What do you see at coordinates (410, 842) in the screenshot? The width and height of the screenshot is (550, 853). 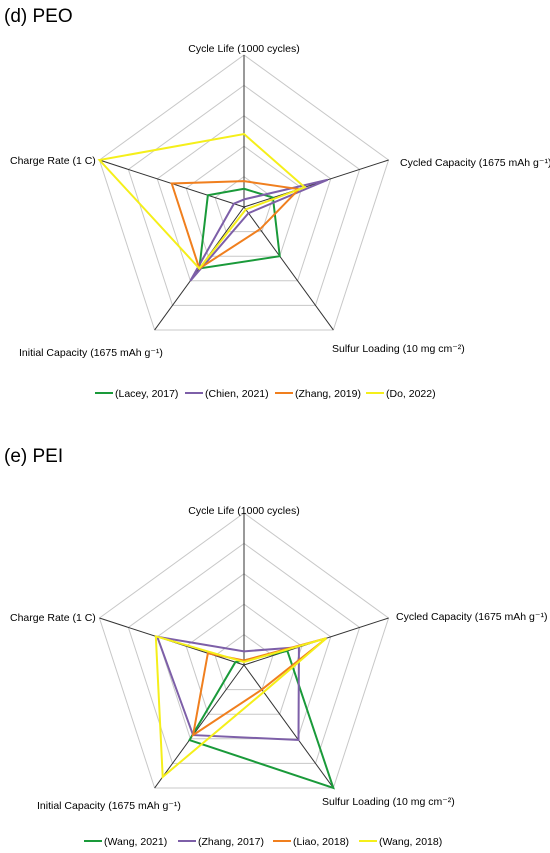 I see `legend-label: (Wang, 2018)` at bounding box center [410, 842].